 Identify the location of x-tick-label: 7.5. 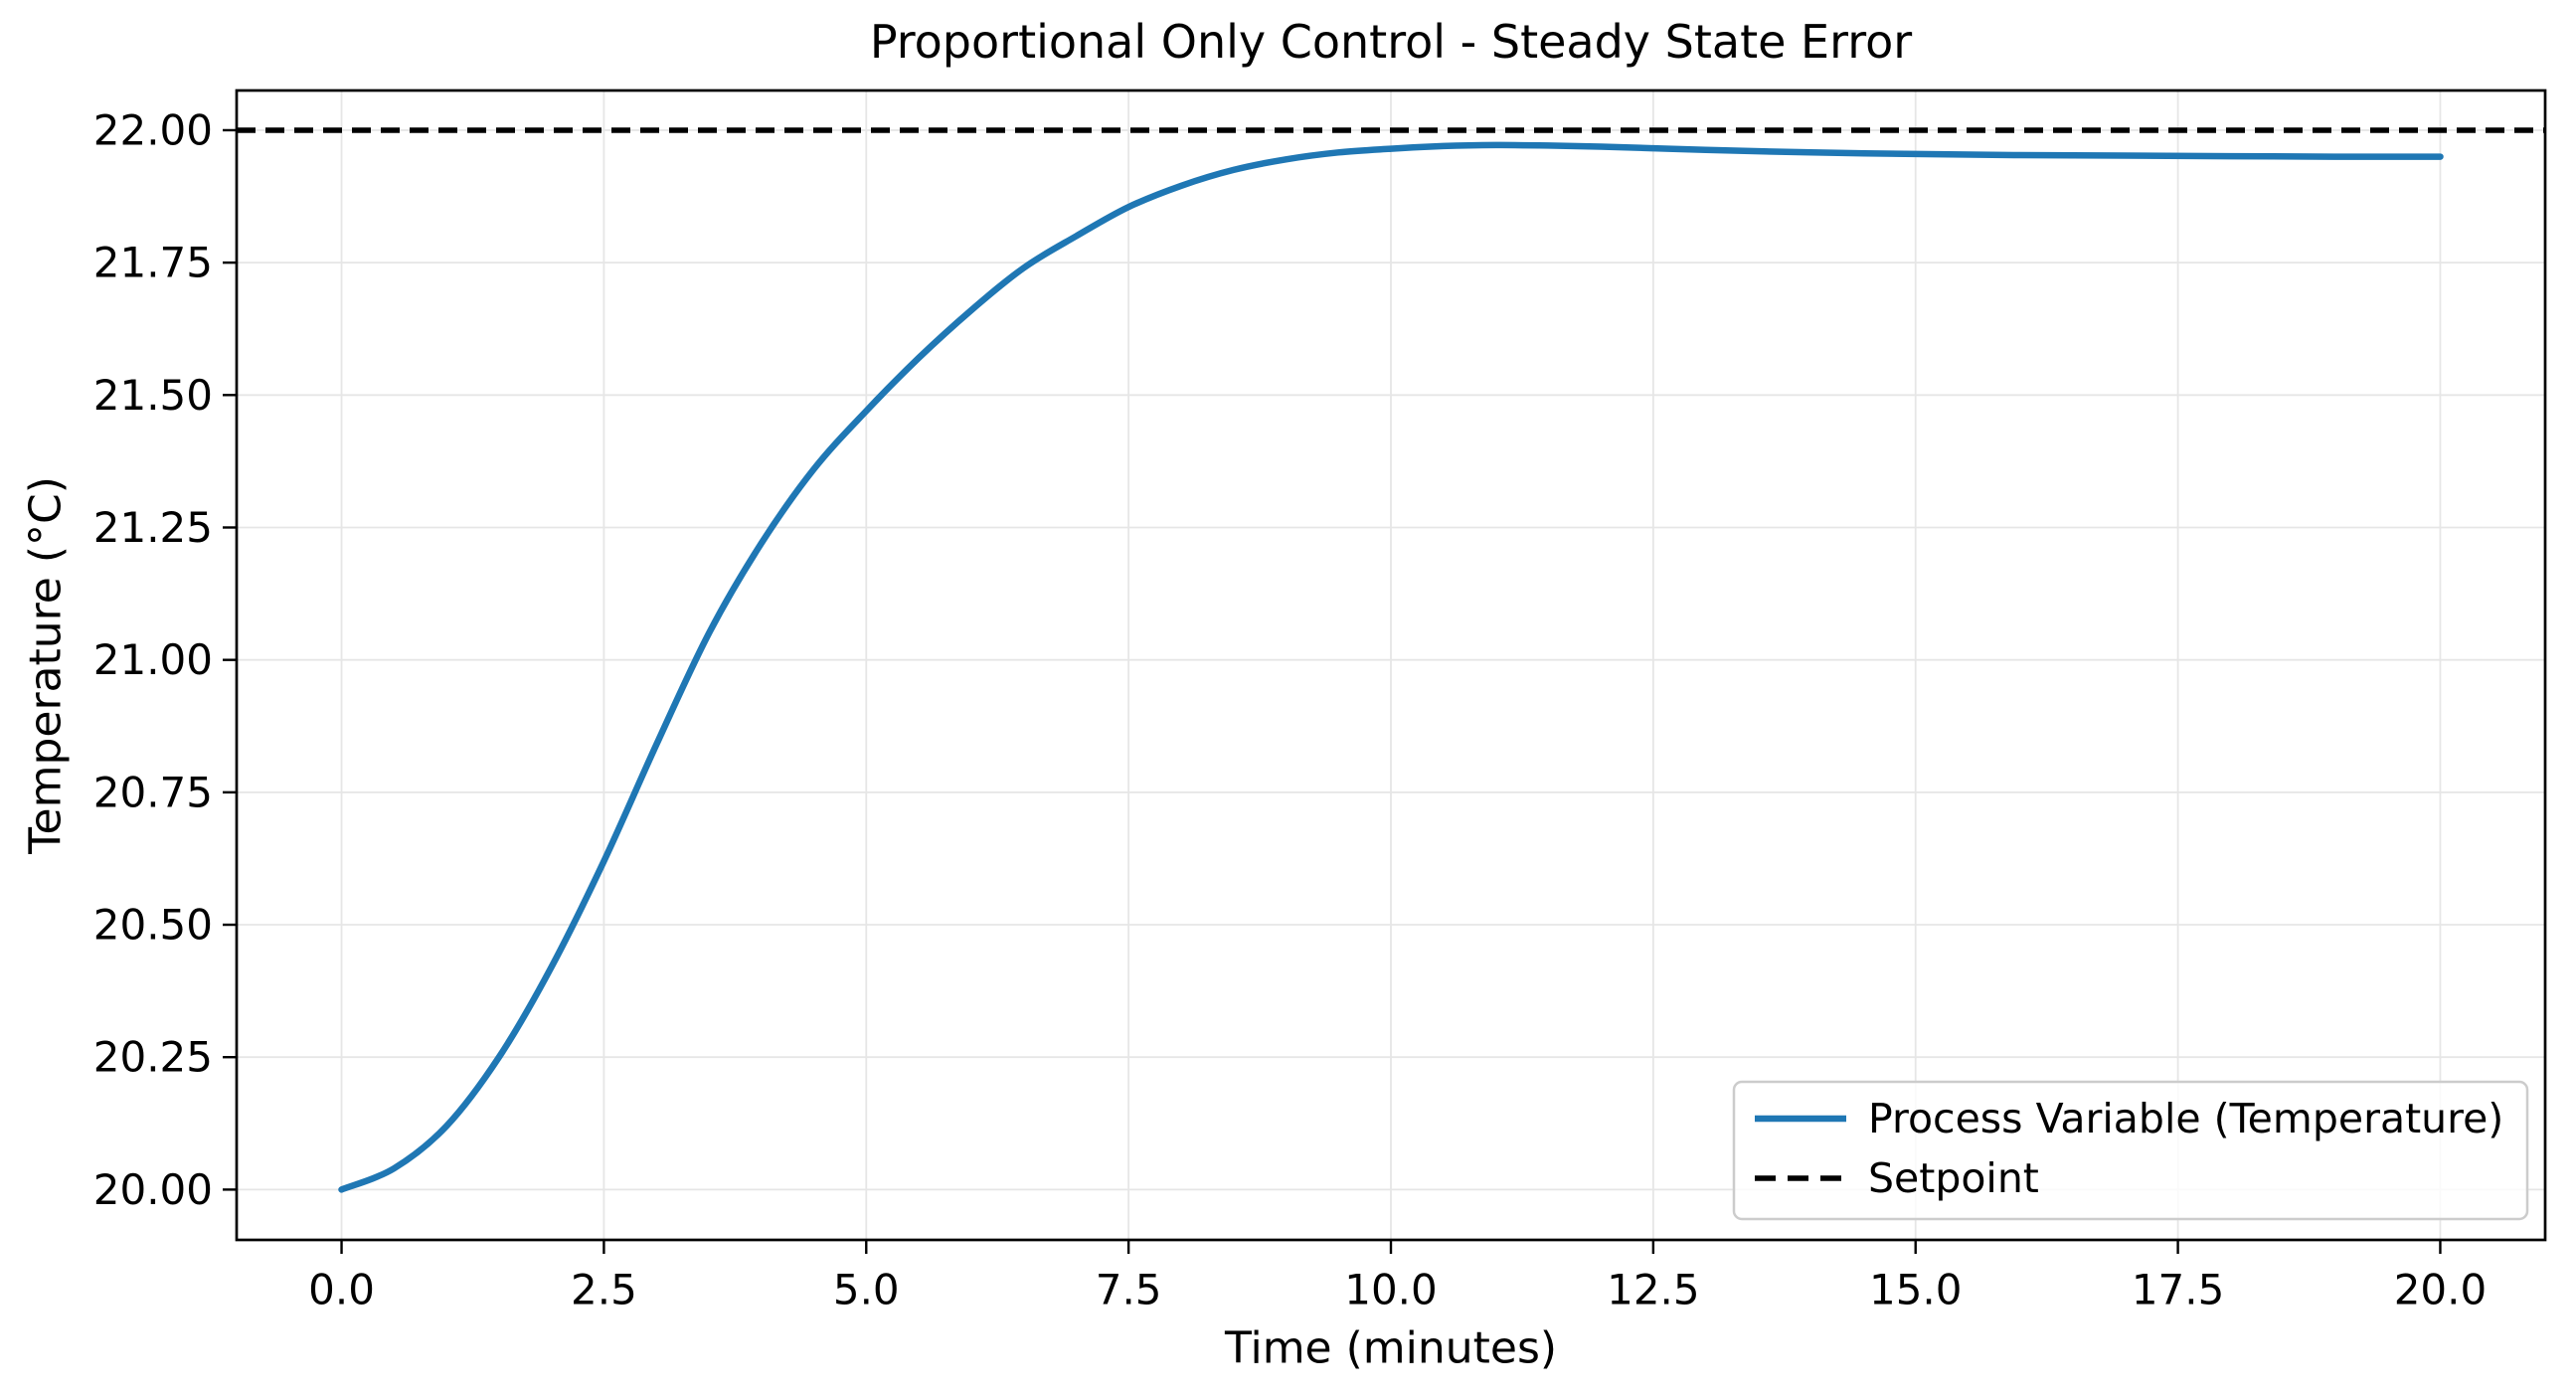
(1129, 1290).